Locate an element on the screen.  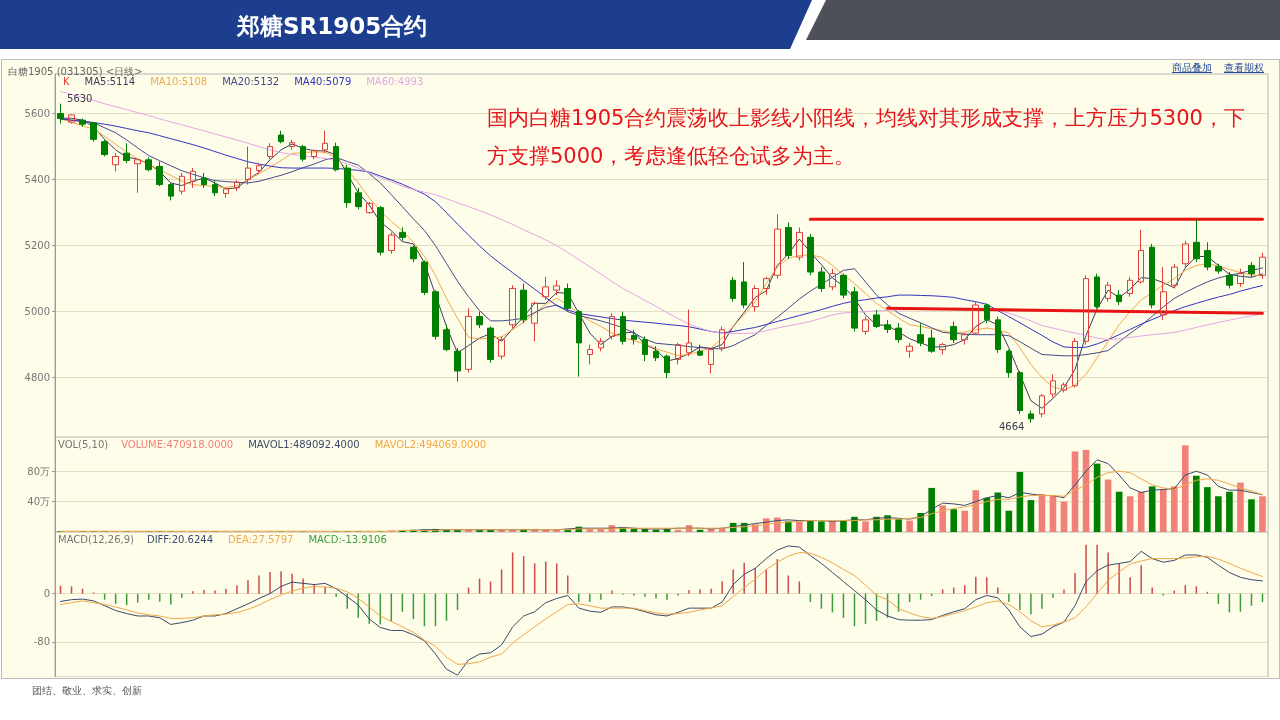
annotation: 国内白糖1905合约震荡收上影线小阳线，均线对其形成支撑，上方压力5300，下方支撑5000，考虑逢低轻仓试多为主。 is located at coordinates (866, 137).